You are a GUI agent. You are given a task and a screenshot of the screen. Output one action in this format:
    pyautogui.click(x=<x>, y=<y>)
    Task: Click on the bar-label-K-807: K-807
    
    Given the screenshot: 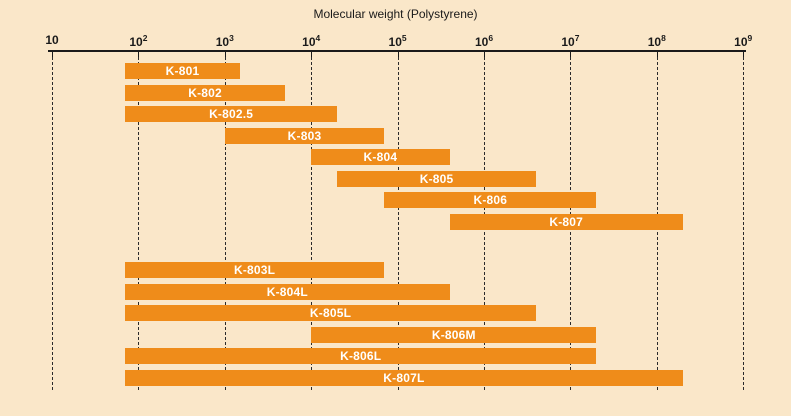 What is the action you would take?
    pyautogui.click(x=566, y=222)
    